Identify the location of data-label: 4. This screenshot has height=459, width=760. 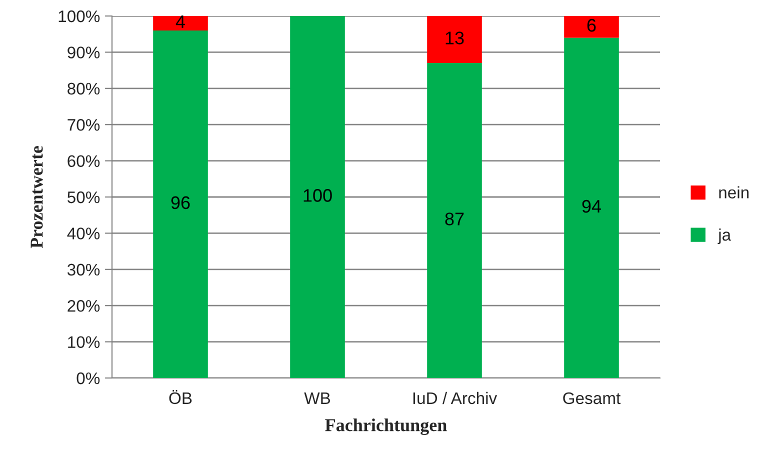
(180, 21).